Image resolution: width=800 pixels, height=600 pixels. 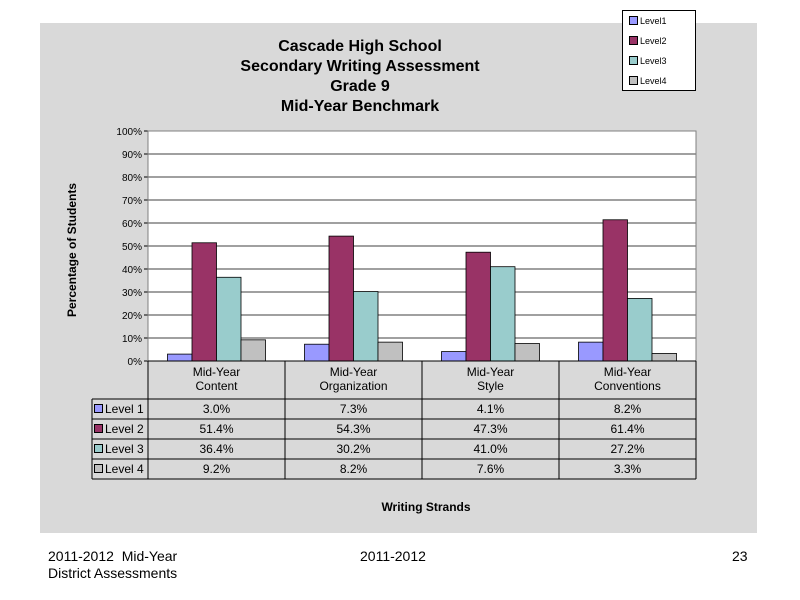 I want to click on legend-item-level-2: Level2, so click(x=648, y=41).